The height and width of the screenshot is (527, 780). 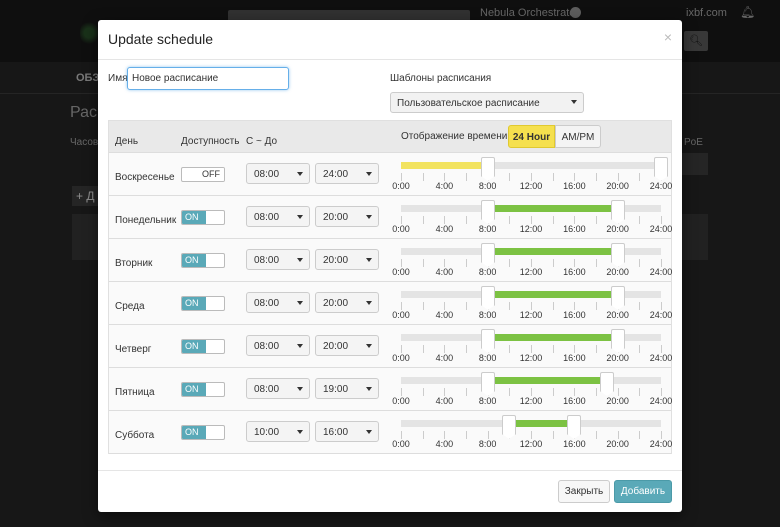 I want to click on availability-toggle: OFF, so click(x=203, y=174).